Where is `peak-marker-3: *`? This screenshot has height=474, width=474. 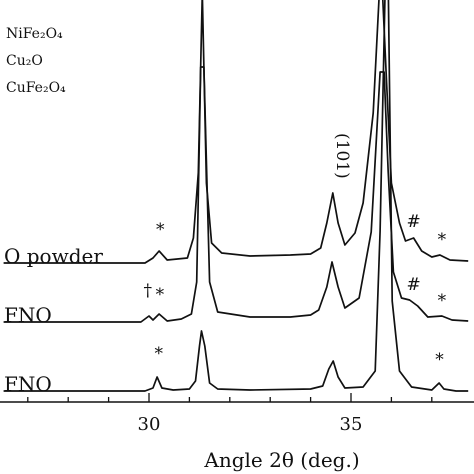 peak-marker-3: * is located at coordinates (442, 240).